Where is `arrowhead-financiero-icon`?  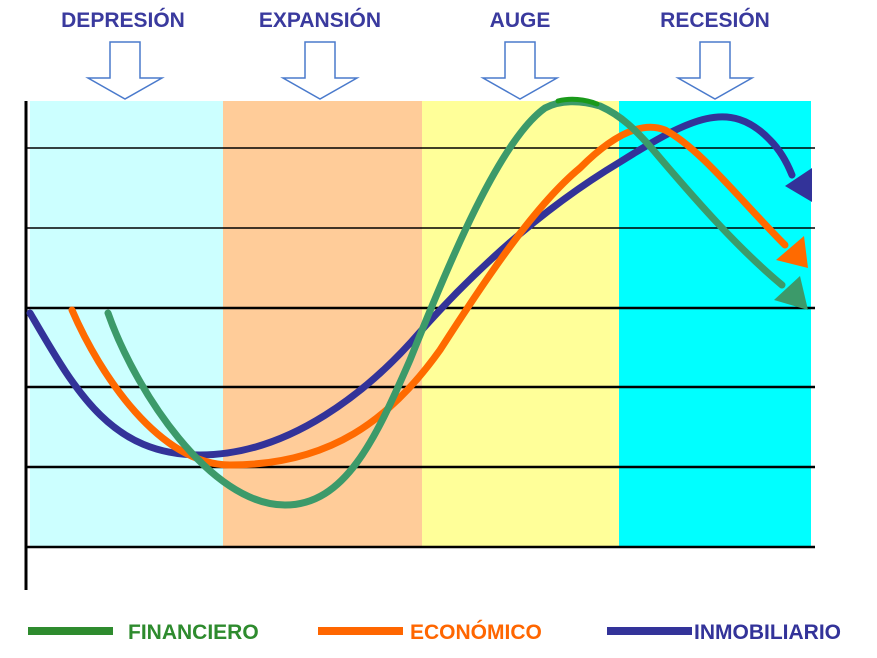 arrowhead-financiero-icon is located at coordinates (791, 293).